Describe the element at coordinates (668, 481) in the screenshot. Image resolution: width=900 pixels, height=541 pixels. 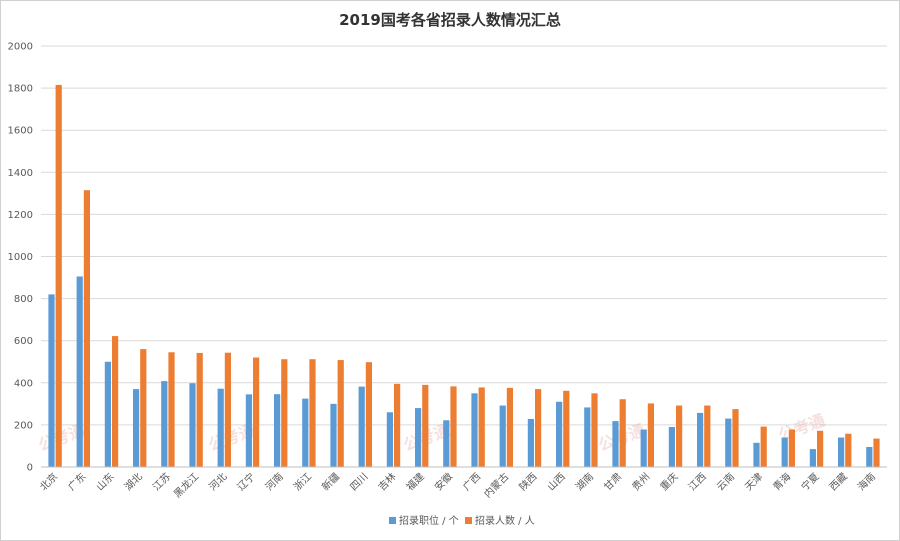
I see `x-tick-label: 重庆` at that location.